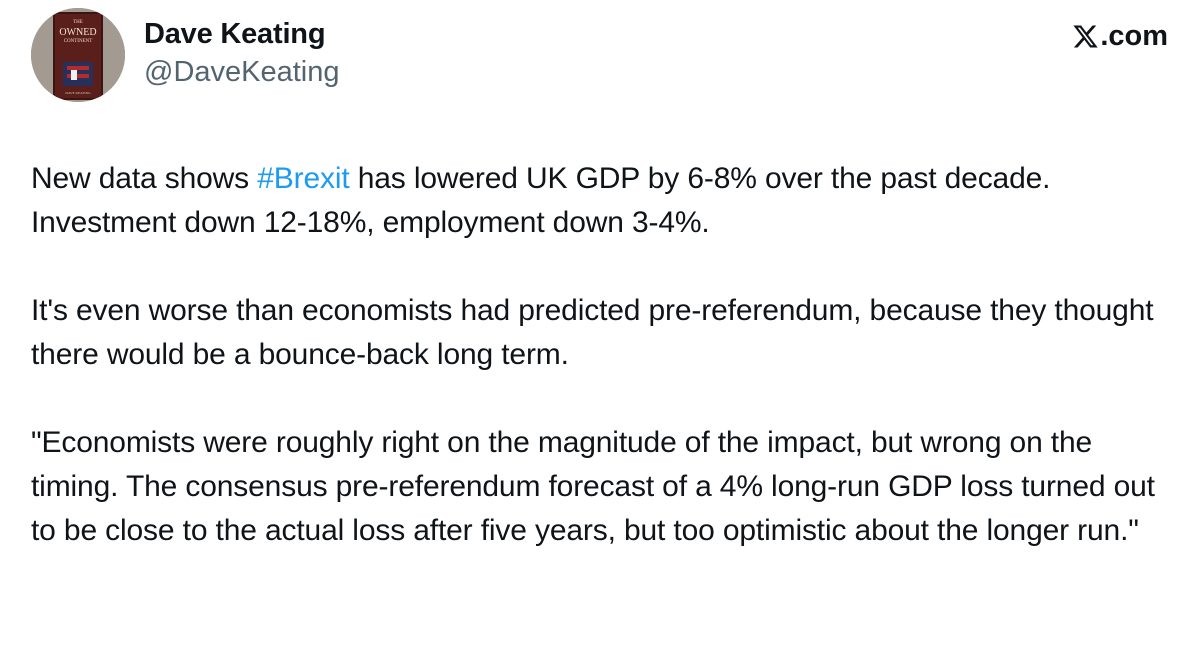 The height and width of the screenshot is (652, 1200). I want to click on hashtag-link: #Brexit, so click(303, 178).